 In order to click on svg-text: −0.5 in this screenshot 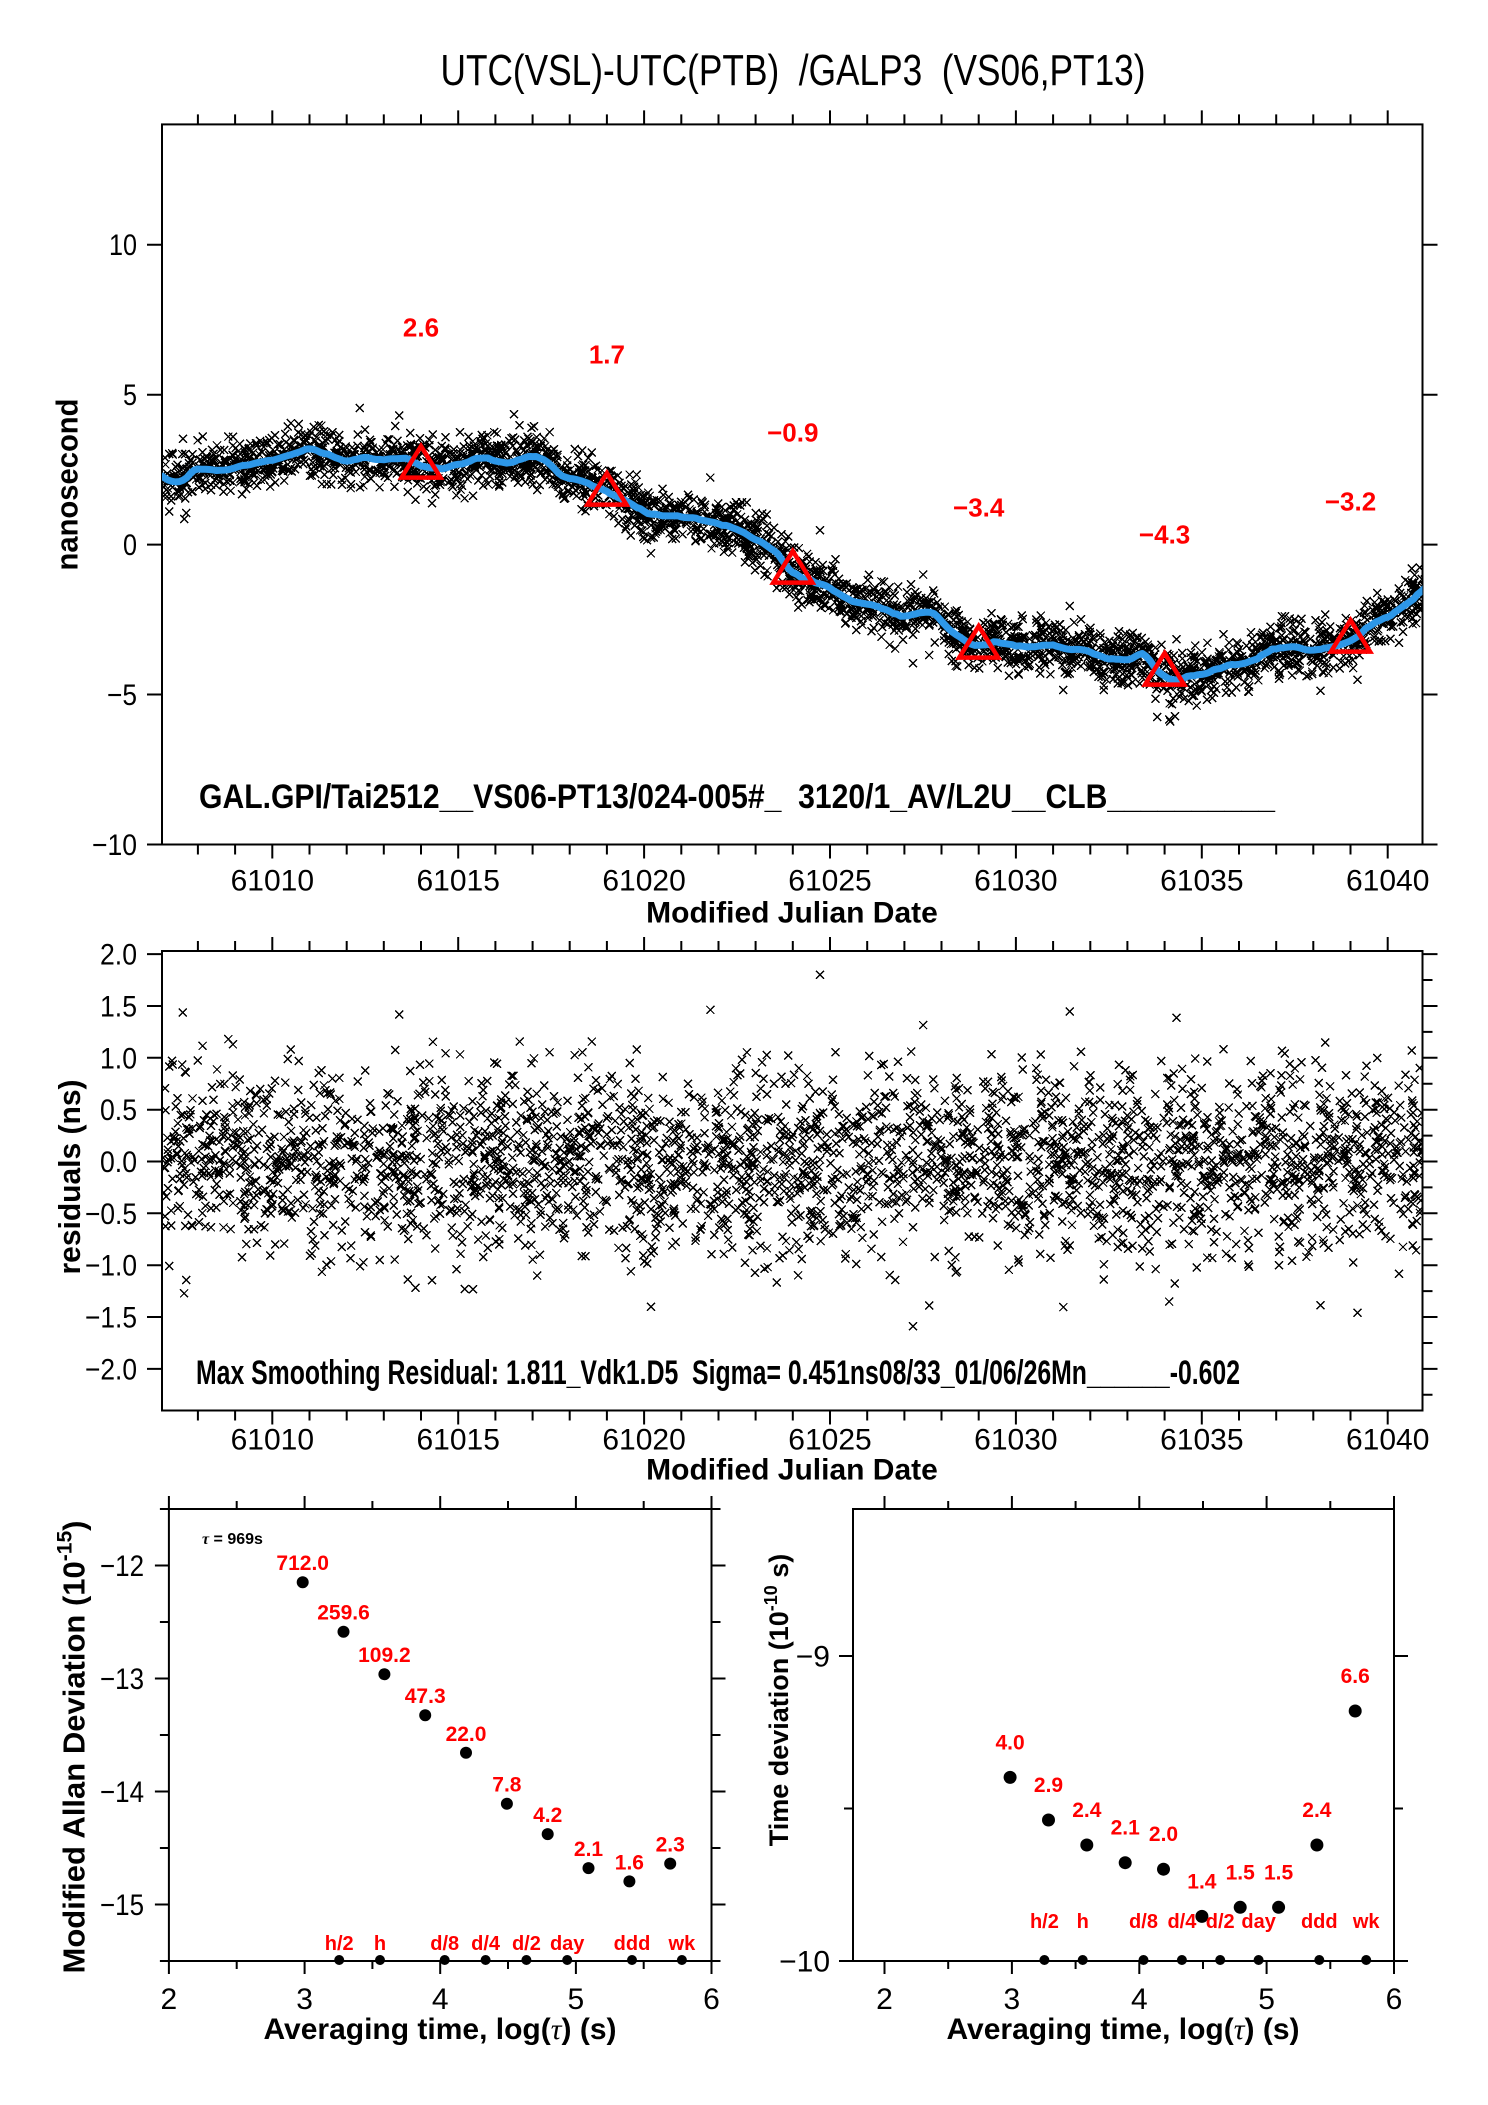, I will do `click(111, 1214)`.